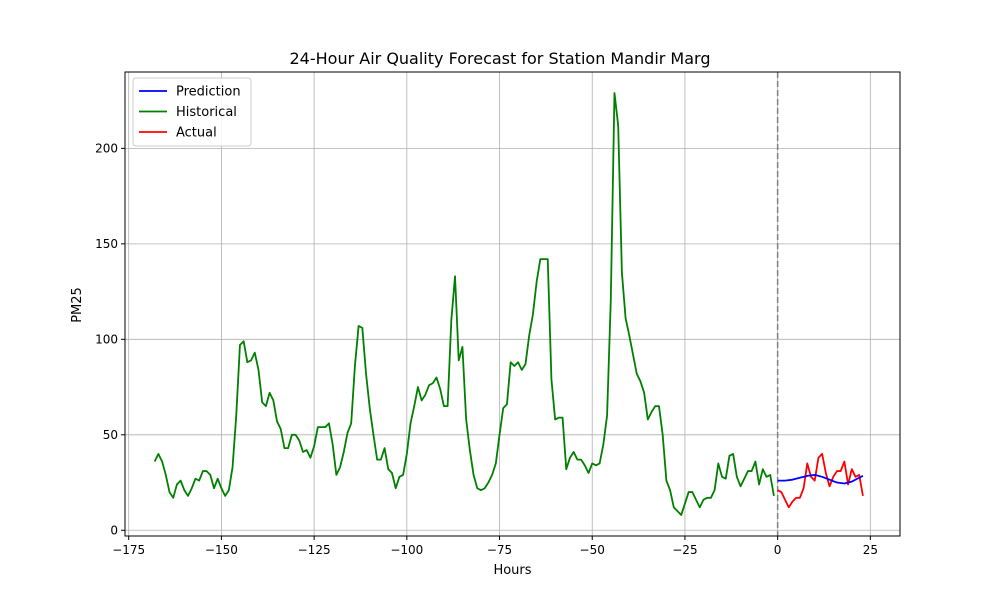 This screenshot has height=600, width=1000. What do you see at coordinates (592, 550) in the screenshot?
I see `x-tick-label: −50` at bounding box center [592, 550].